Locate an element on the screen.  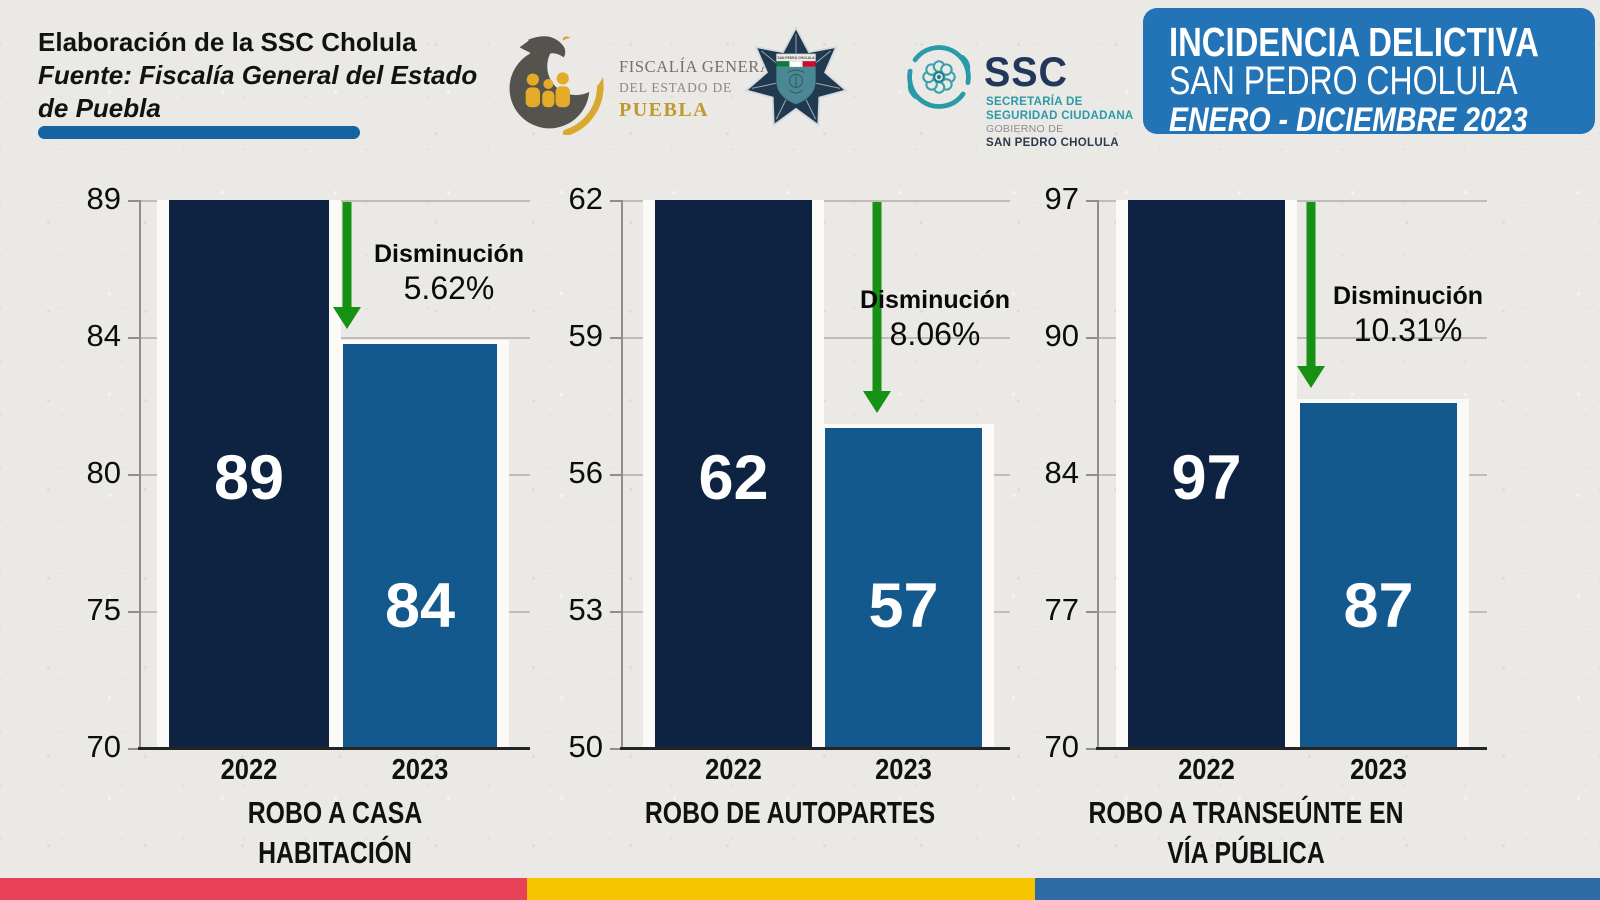
bar-value-label: 57 is located at coordinates (903, 606).